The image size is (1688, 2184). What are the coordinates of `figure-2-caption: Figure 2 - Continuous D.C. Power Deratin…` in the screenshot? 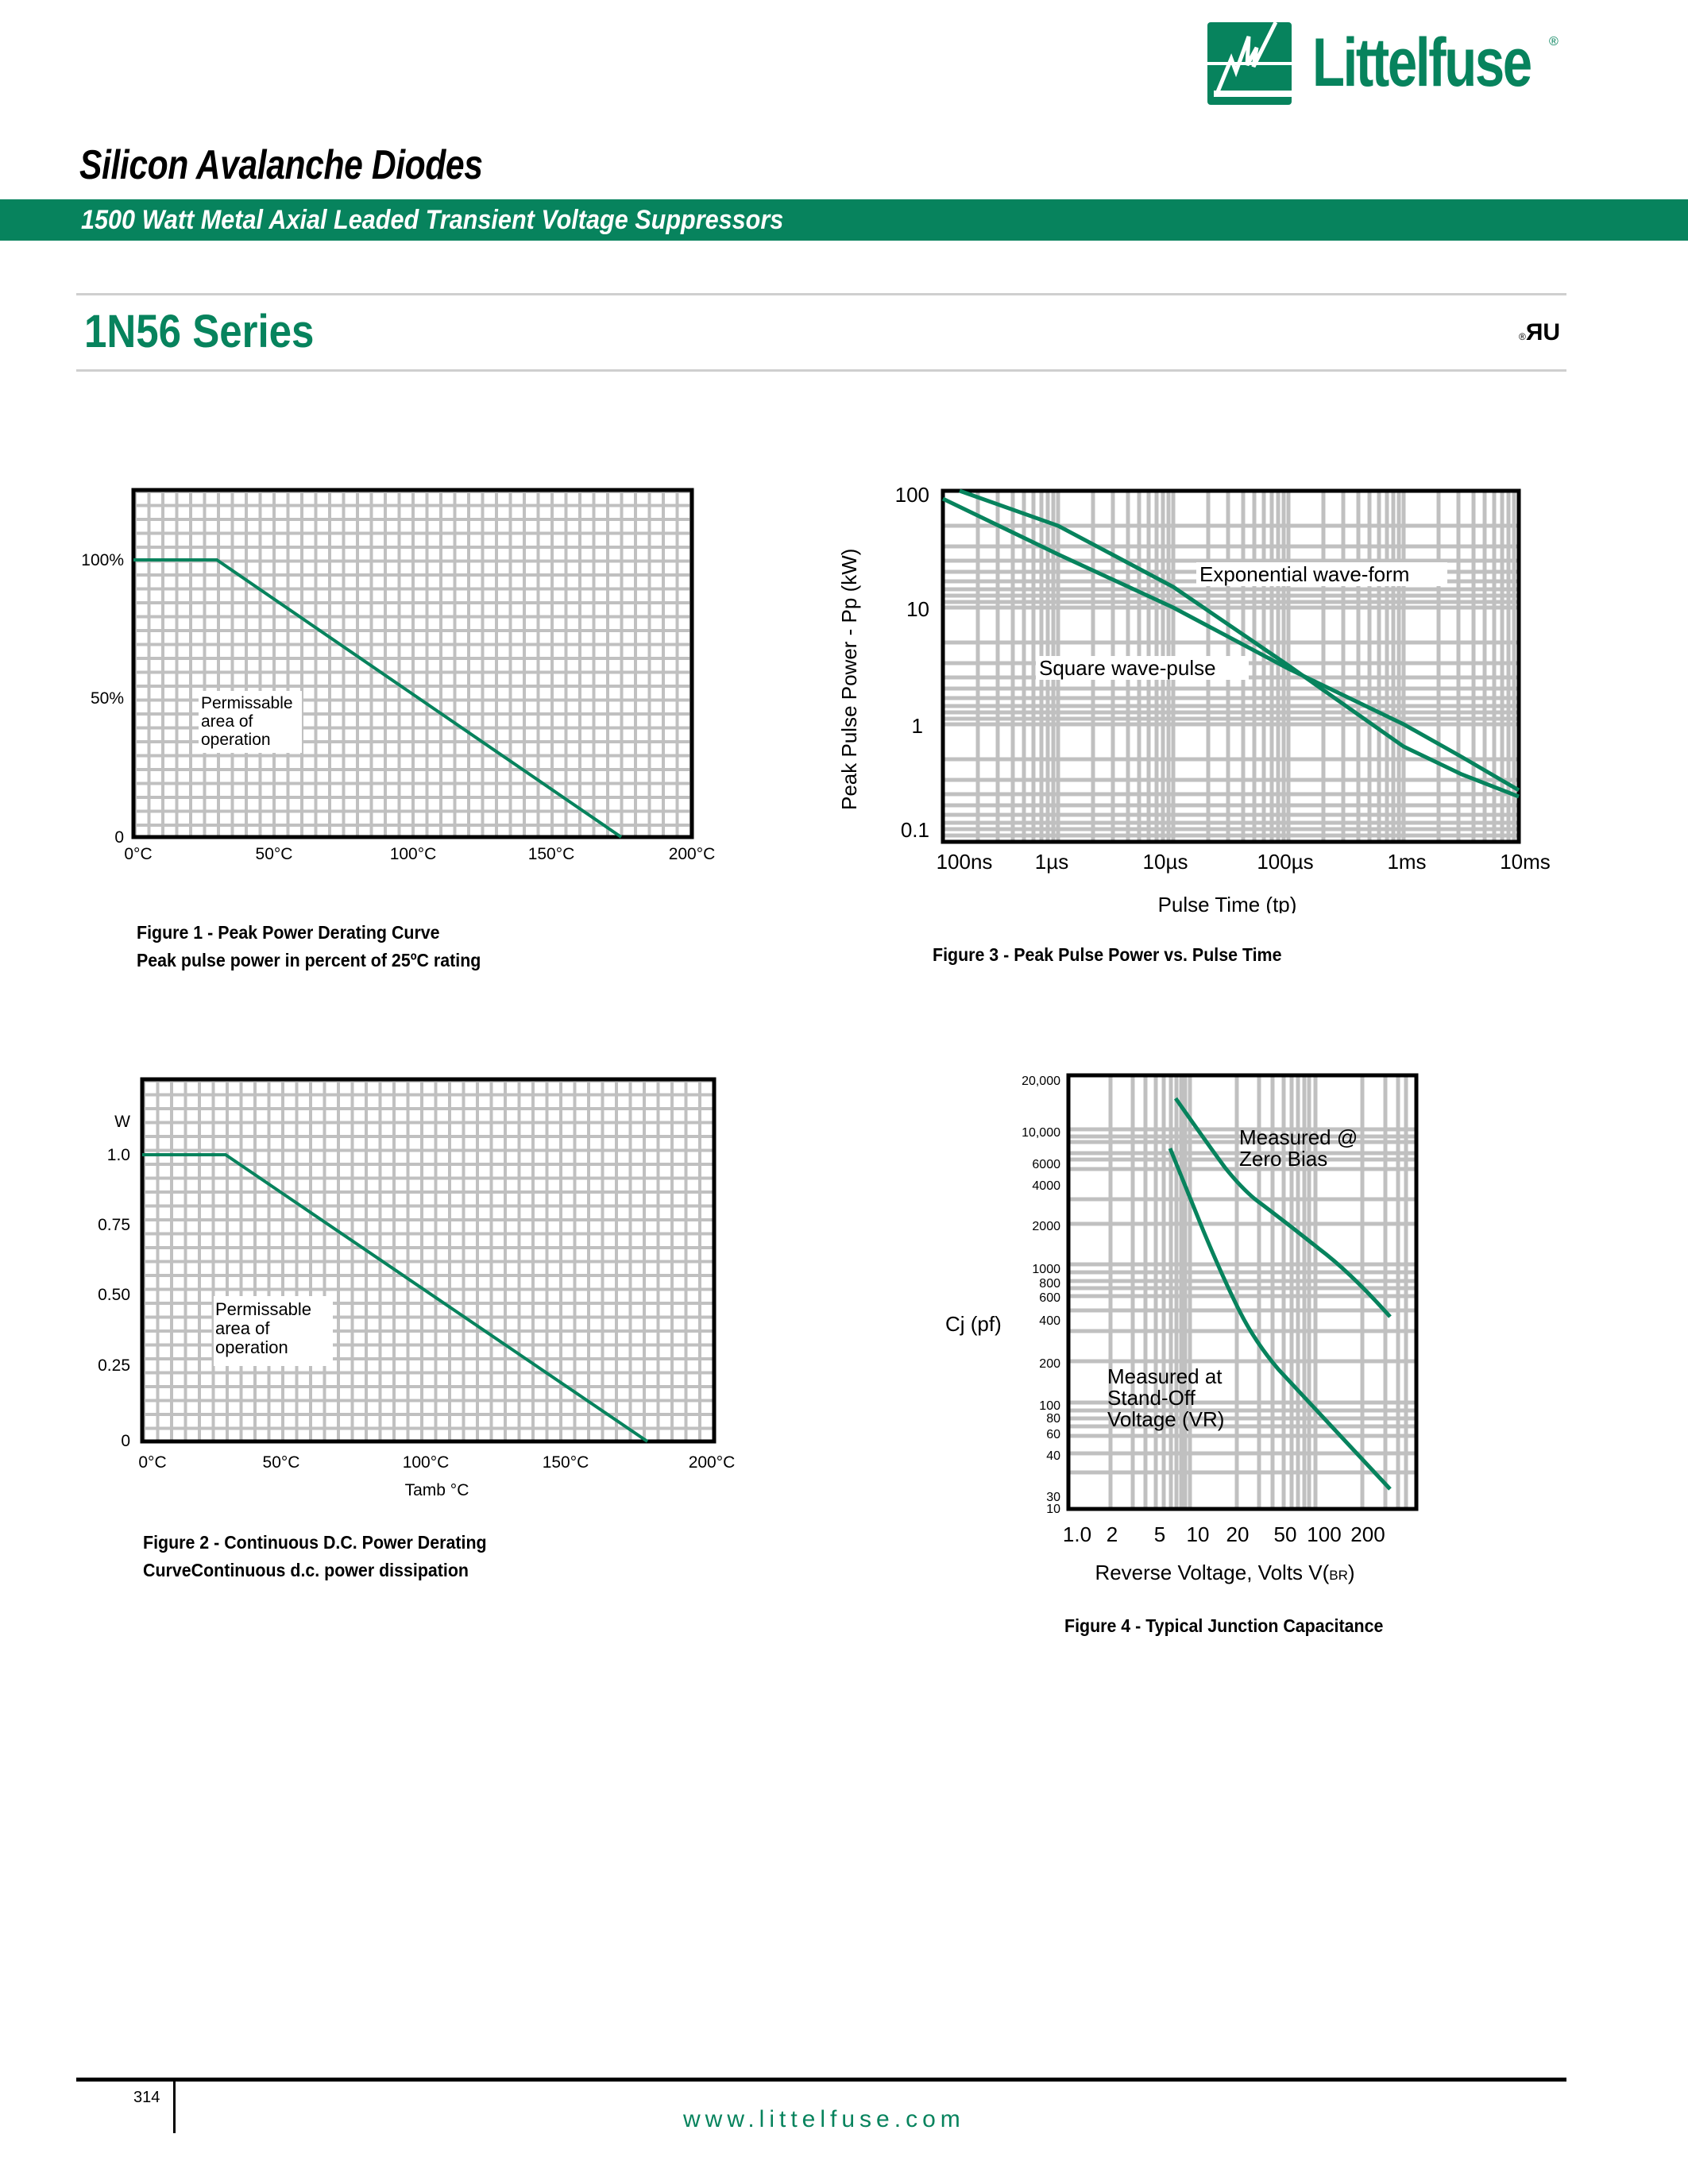 It's located at (315, 1542).